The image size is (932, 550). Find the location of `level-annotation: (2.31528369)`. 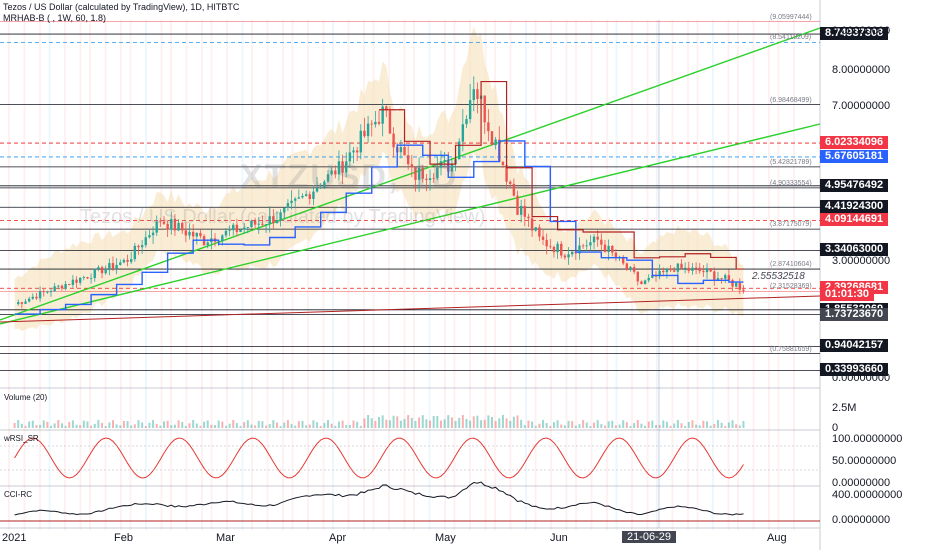

level-annotation: (2.31528369) is located at coordinates (791, 287).